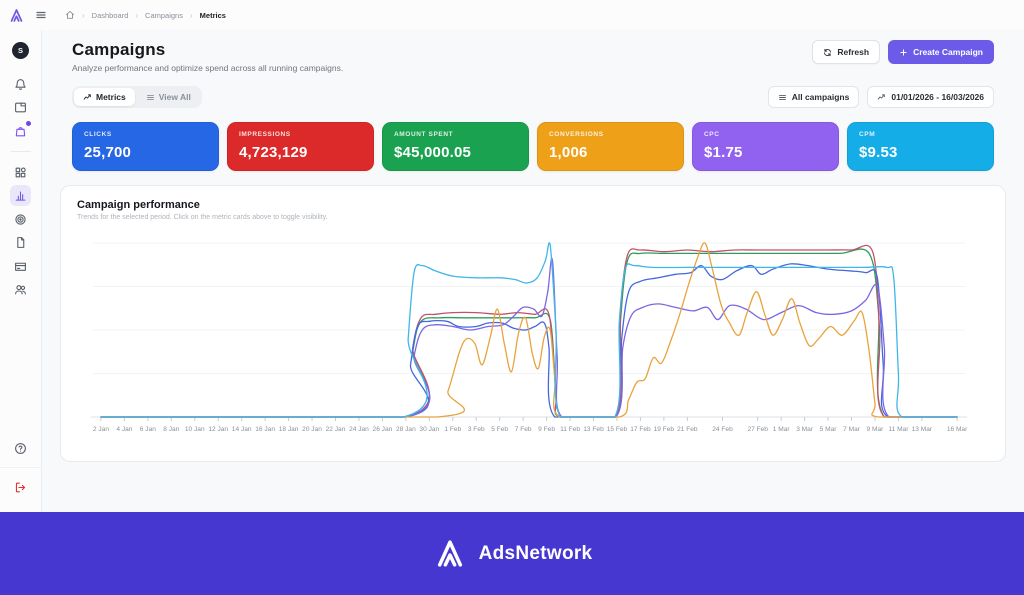  I want to click on x-tick-label: 18 Jan, so click(289, 429).